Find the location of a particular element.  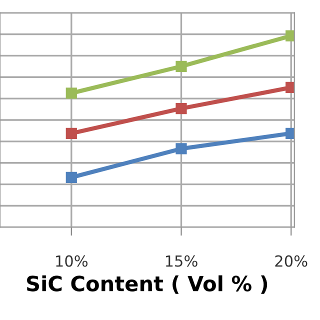

x-tick-label: 10% is located at coordinates (72, 261).